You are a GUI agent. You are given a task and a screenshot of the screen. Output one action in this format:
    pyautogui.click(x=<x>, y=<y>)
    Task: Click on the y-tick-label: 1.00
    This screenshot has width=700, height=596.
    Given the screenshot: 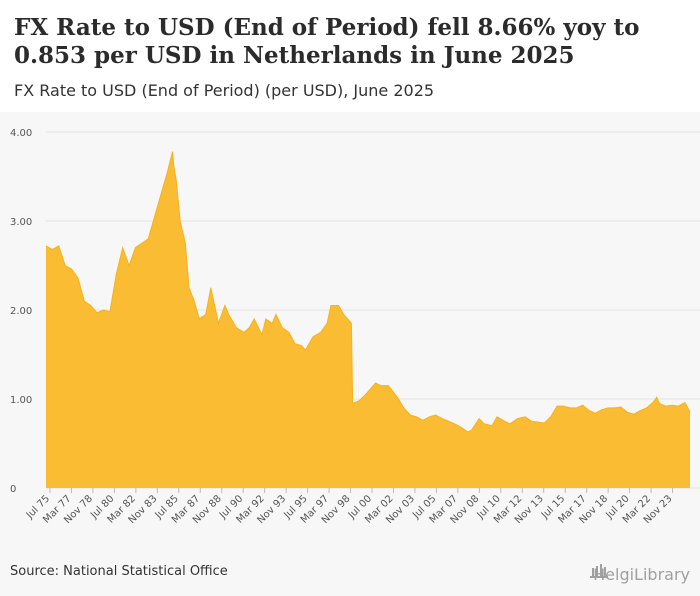 What is the action you would take?
    pyautogui.click(x=21, y=400)
    